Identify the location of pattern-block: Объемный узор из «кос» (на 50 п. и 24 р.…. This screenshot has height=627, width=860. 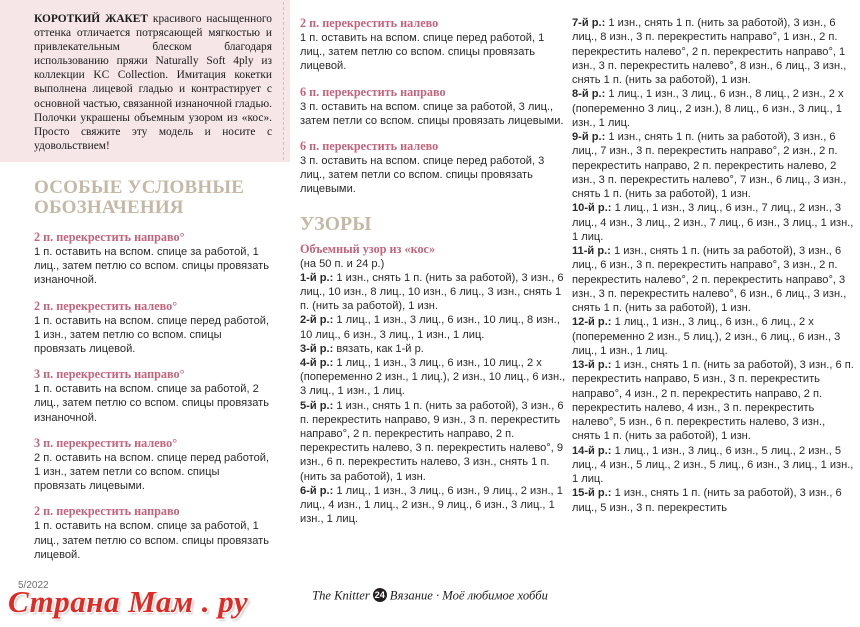
(434, 384).